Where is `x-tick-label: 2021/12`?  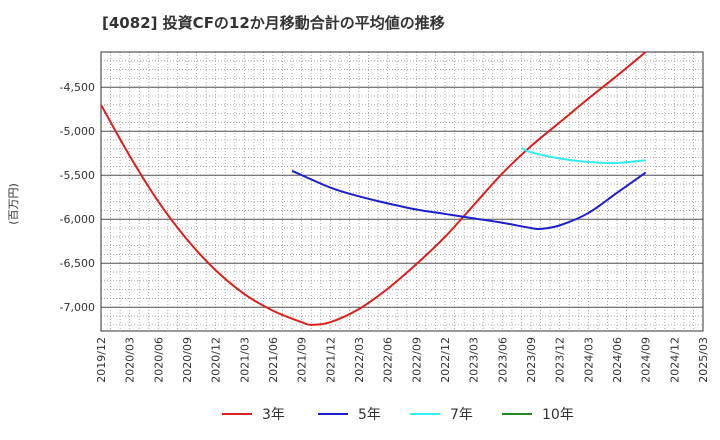 x-tick-label: 2021/12 is located at coordinates (330, 360).